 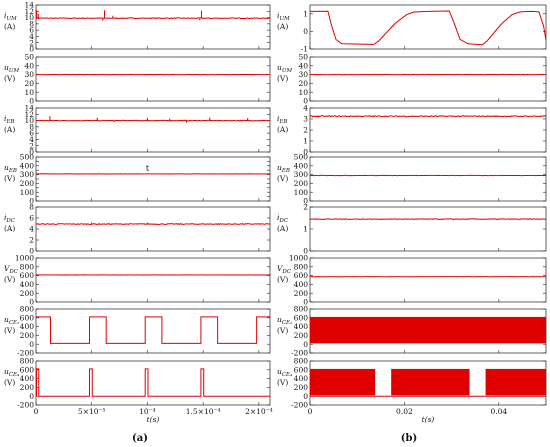 What do you see at coordinates (282, 26) in the screenshot?
I see `panel-b-sub0-ylabel-unit: (A)` at bounding box center [282, 26].